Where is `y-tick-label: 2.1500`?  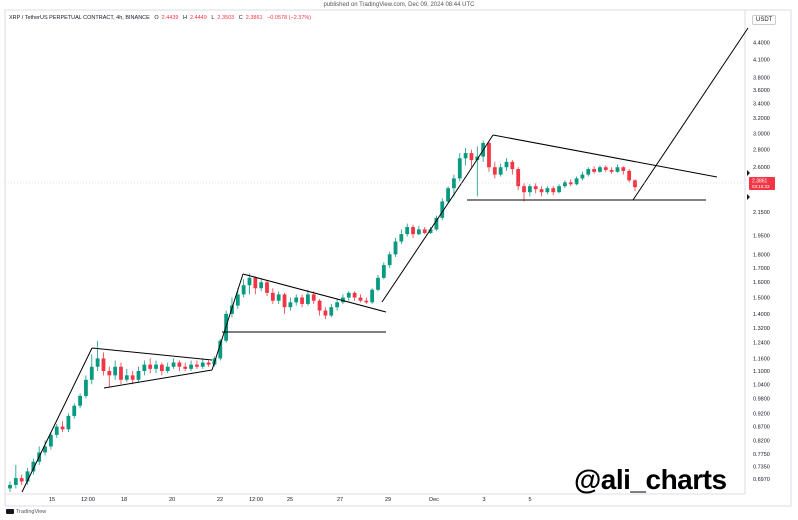
y-tick-label: 2.1500 is located at coordinates (761, 213).